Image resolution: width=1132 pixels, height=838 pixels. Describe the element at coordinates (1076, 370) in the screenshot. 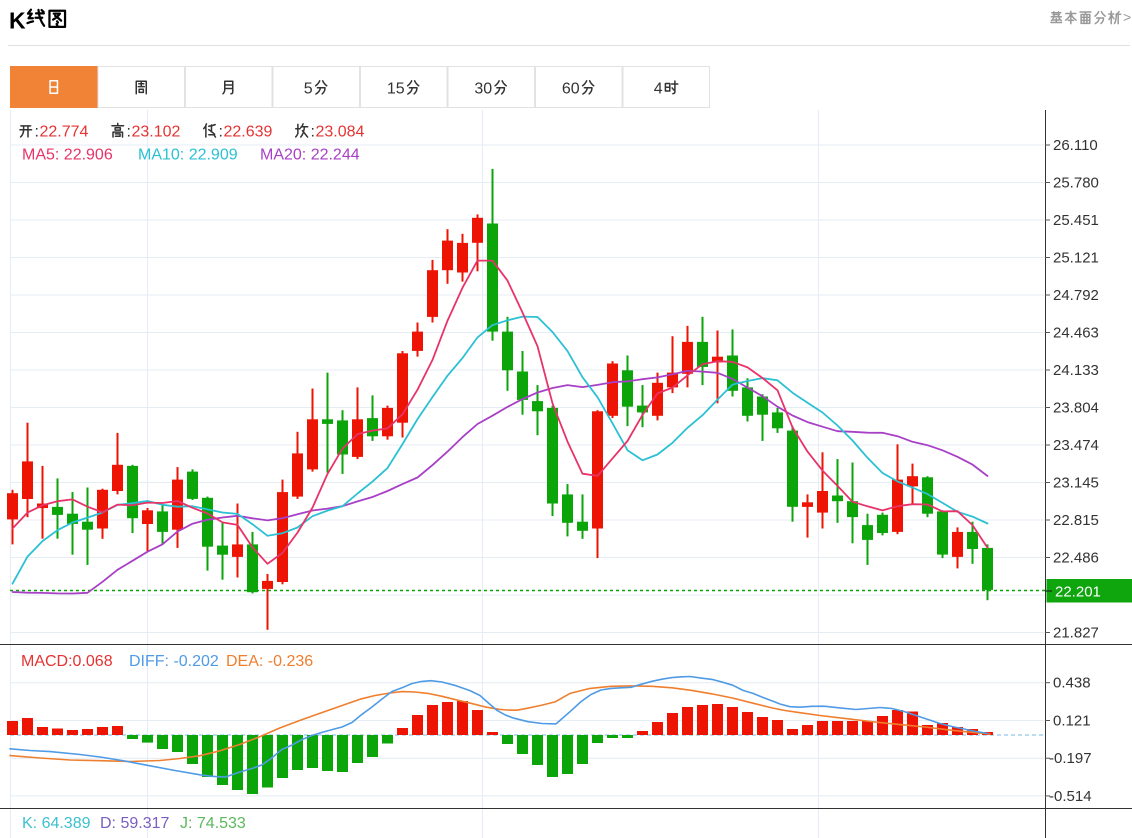

I see `svg-text: 24.133` at that location.